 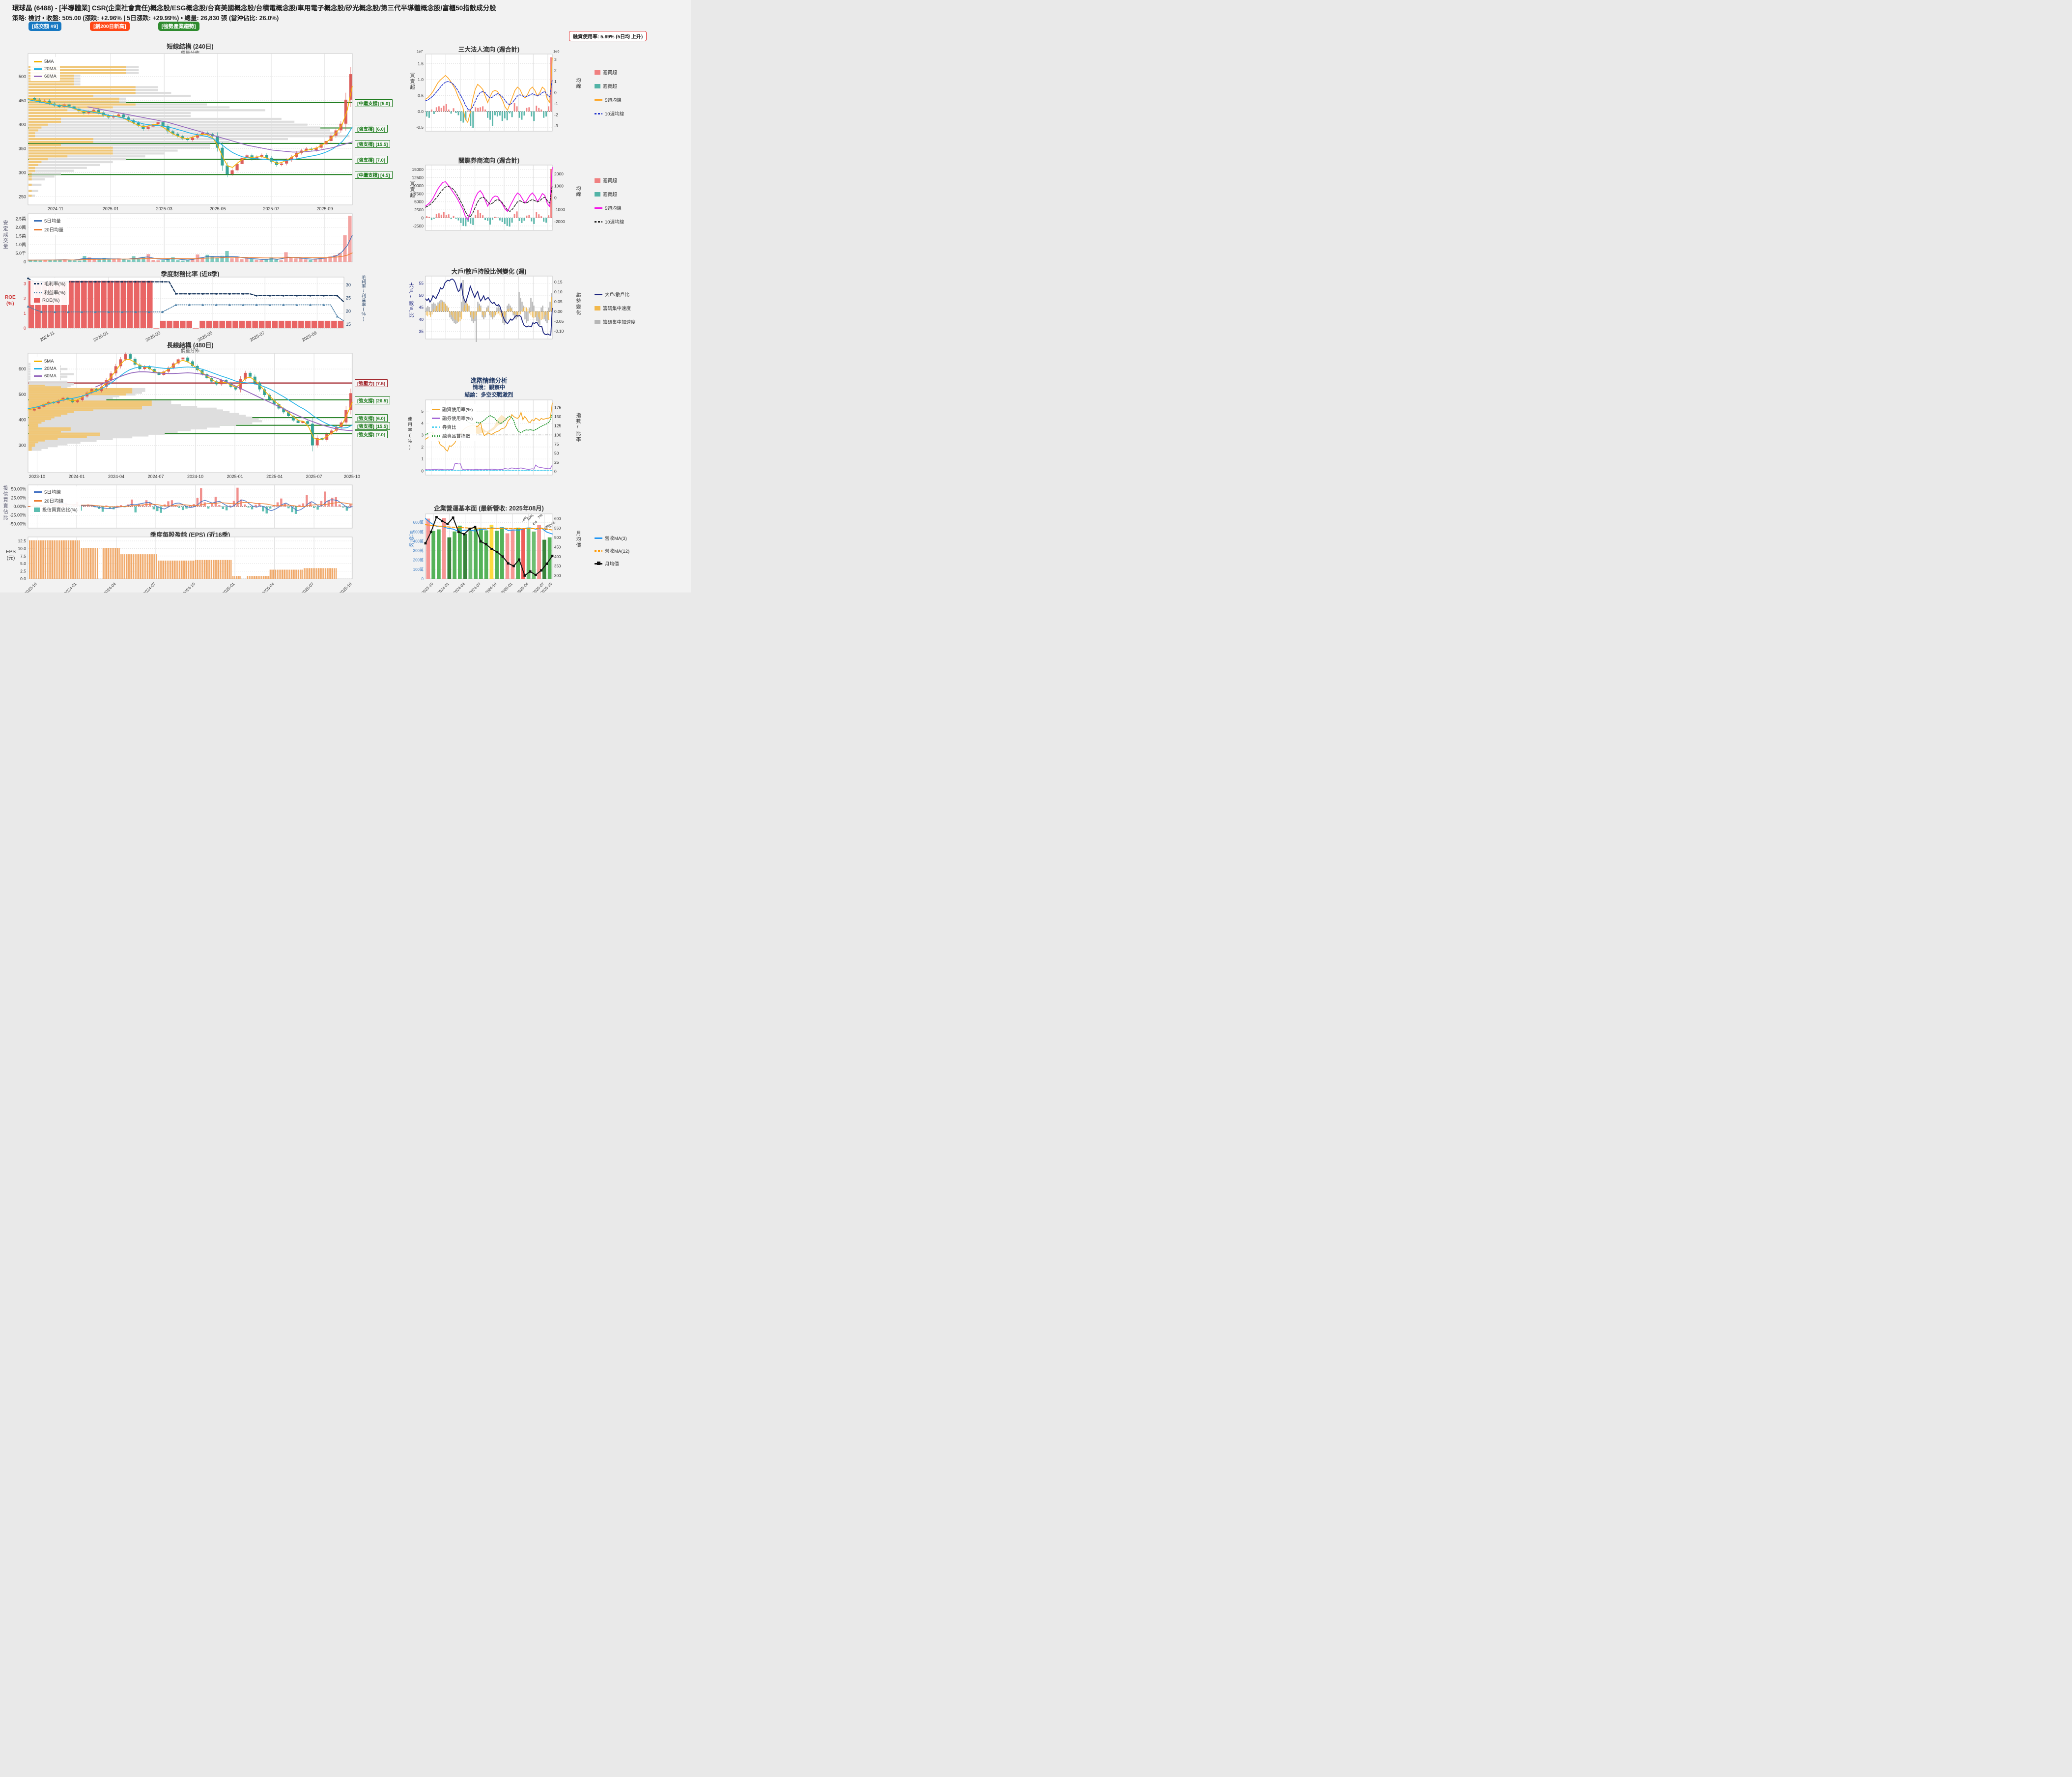 I want to click on swatch-big-retail-ratio, so click(x=598, y=294).